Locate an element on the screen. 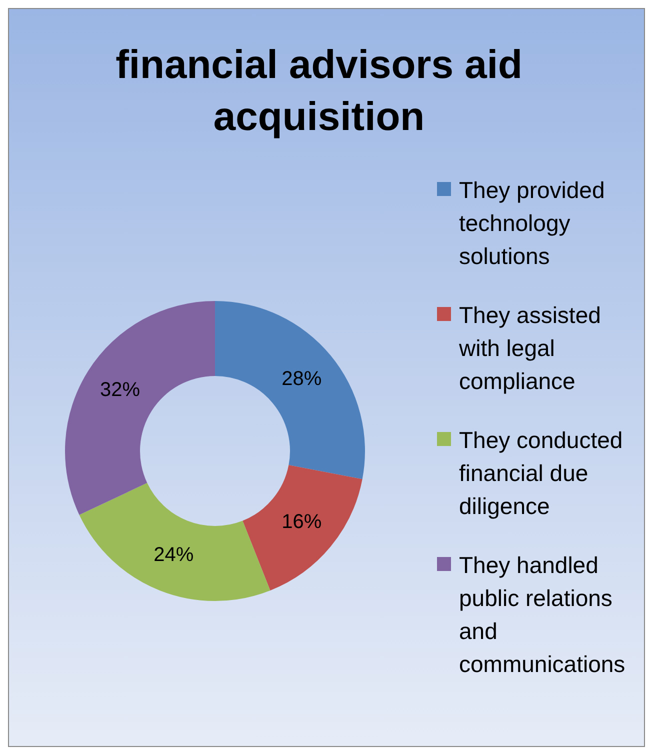  data-label: 24% is located at coordinates (174, 555).